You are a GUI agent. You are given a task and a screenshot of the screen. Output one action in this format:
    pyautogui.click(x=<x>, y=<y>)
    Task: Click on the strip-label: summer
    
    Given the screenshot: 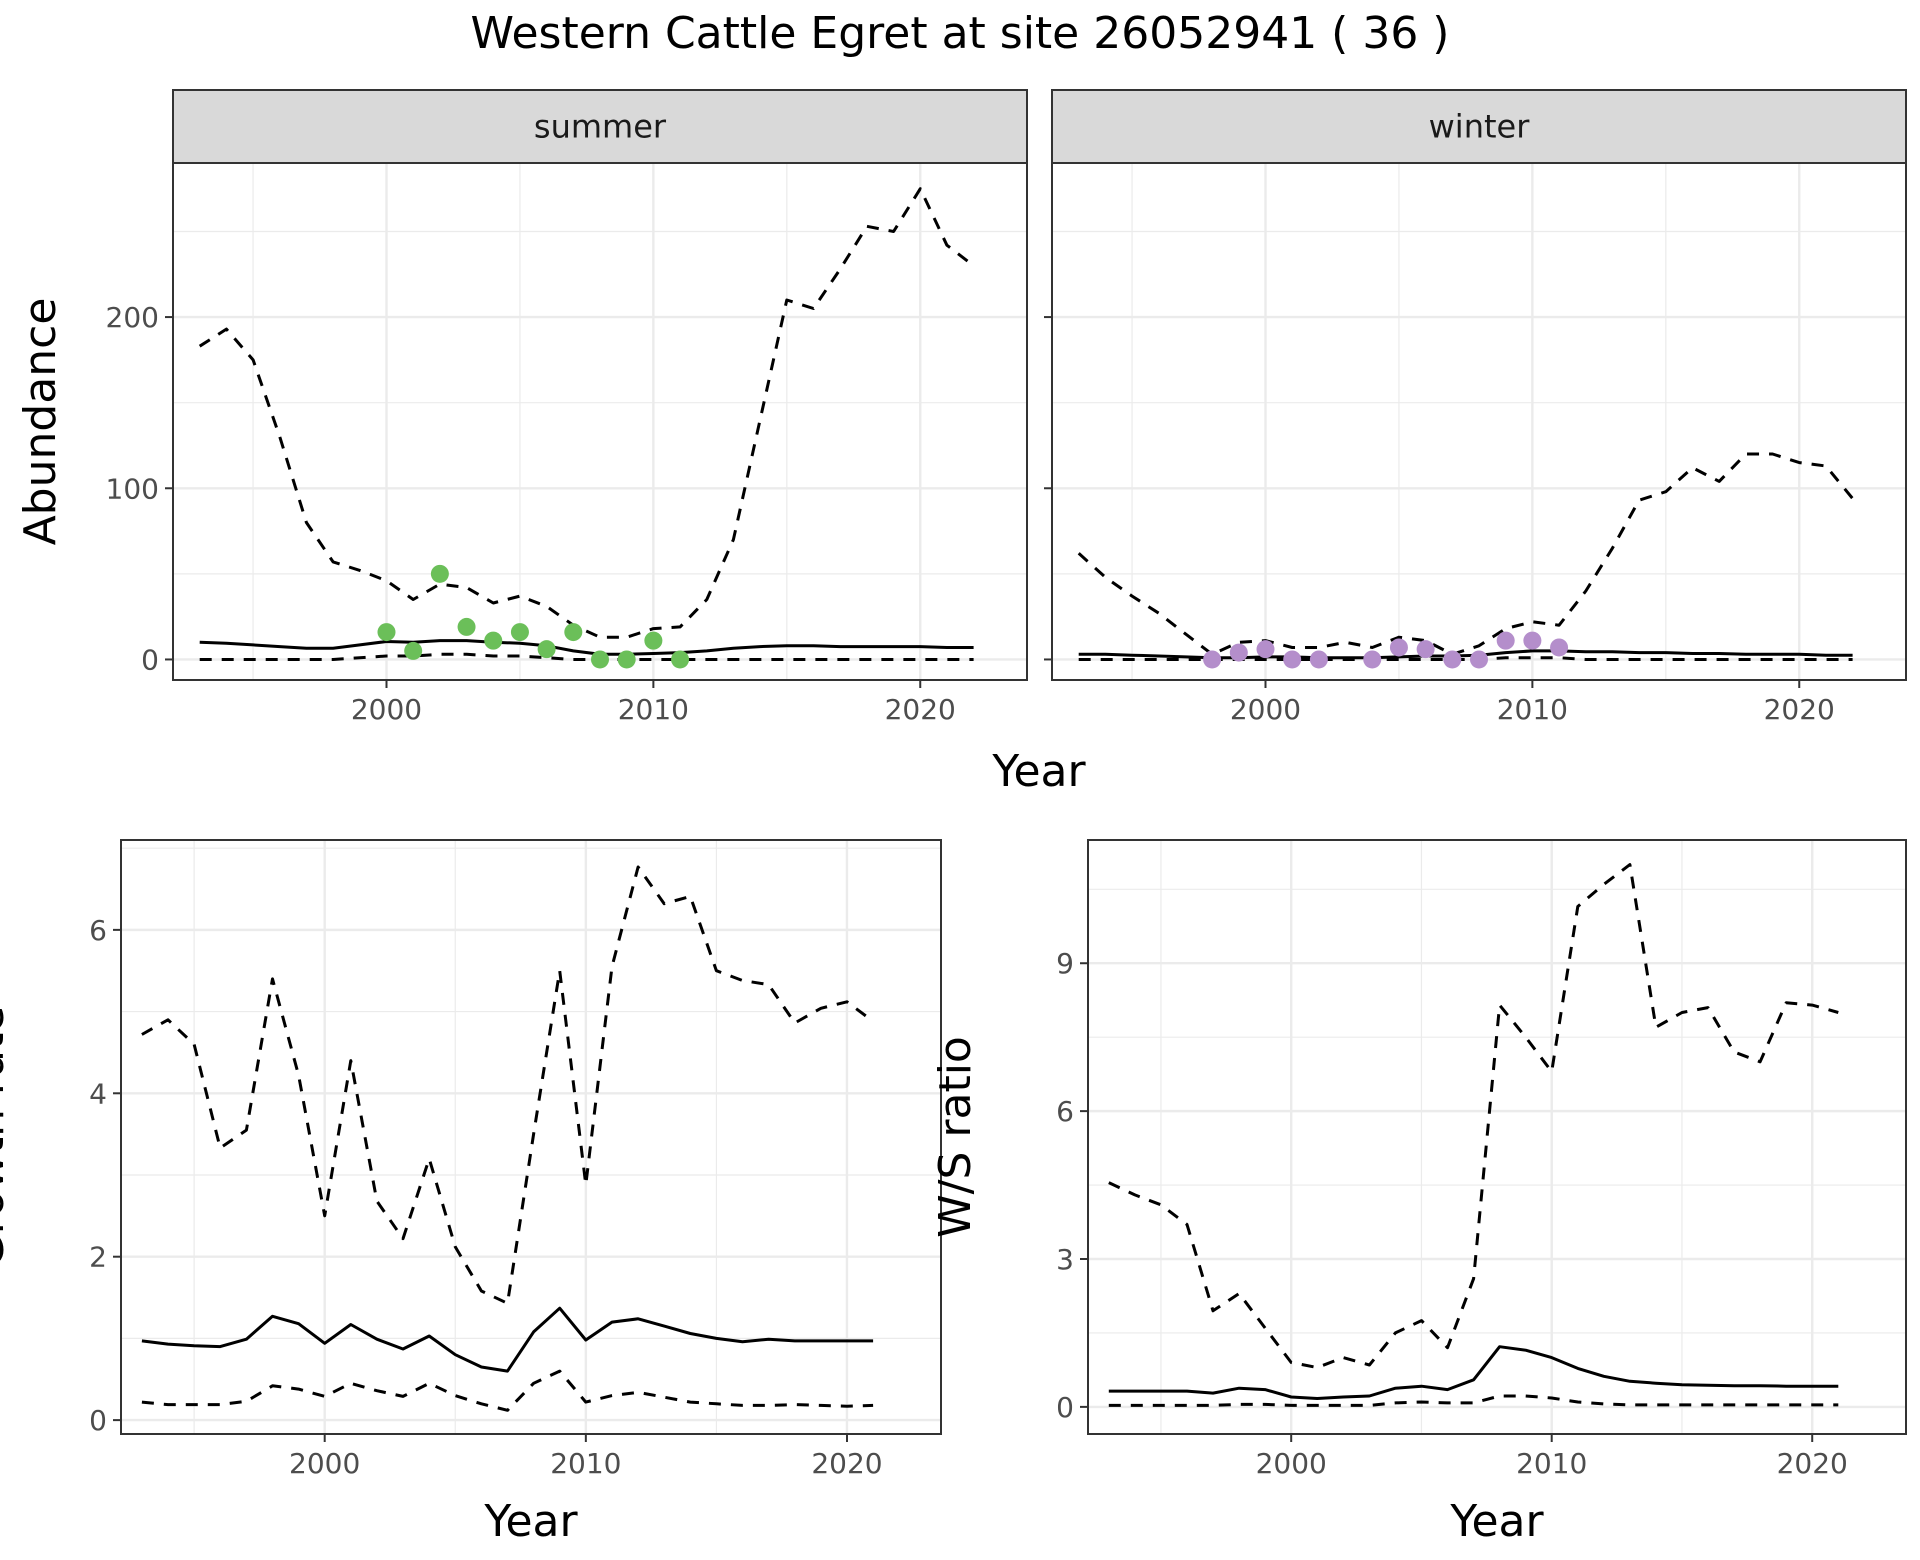 What is the action you would take?
    pyautogui.click(x=600, y=127)
    